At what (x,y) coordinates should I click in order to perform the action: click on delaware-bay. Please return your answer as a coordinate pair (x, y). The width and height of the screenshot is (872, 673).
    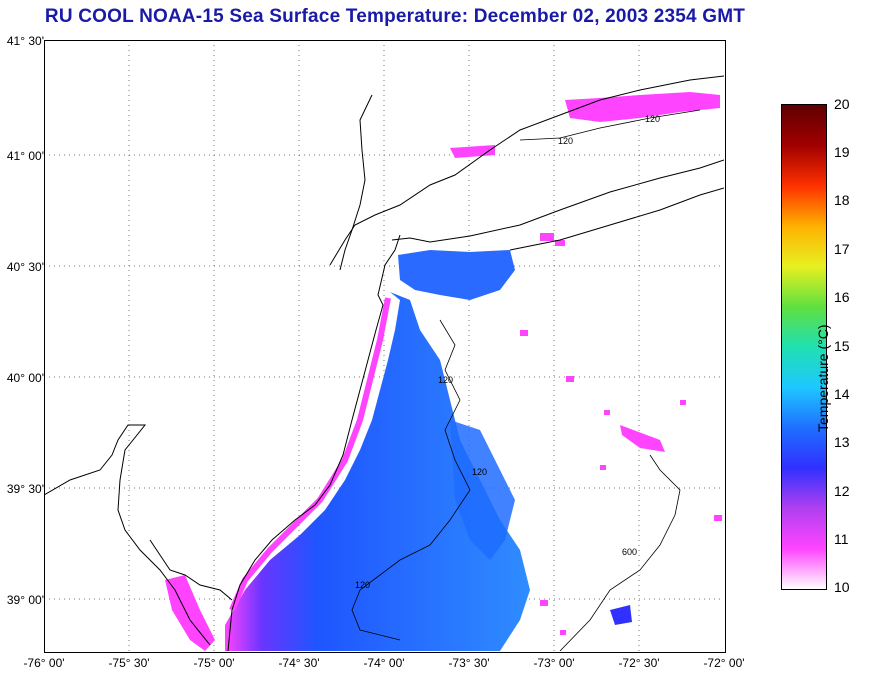
    Looking at the image, I should click on (128, 535).